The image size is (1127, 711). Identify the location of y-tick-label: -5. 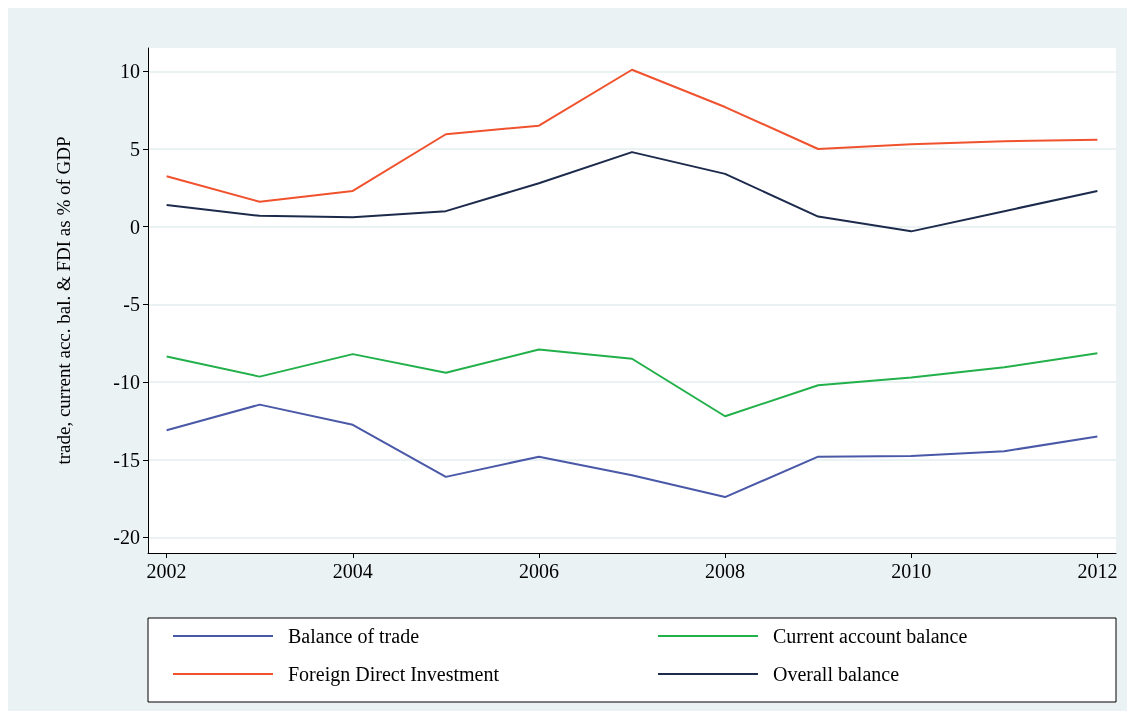
(131, 304).